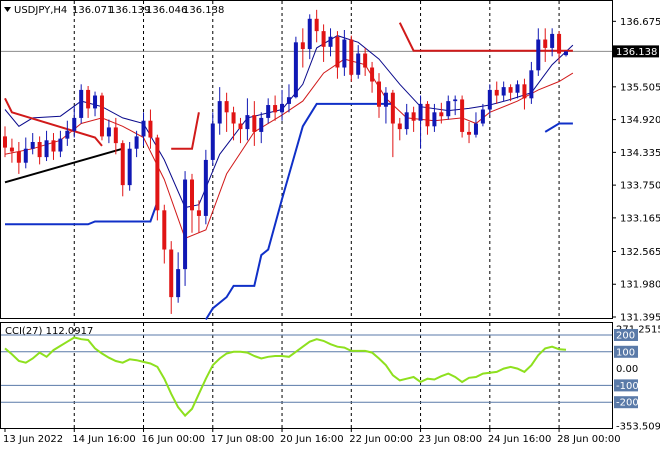  Describe the element at coordinates (129, 10) in the screenshot. I see `ohlc-high: 136.139` at that location.